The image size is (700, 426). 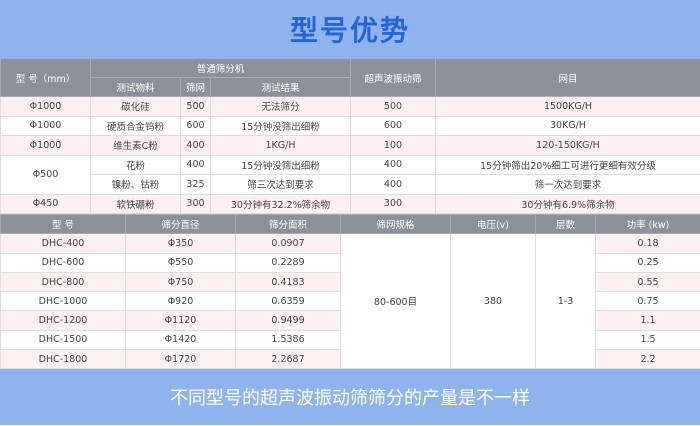 What do you see at coordinates (135, 87) in the screenshot?
I see `header-cell: 测试物料` at bounding box center [135, 87].